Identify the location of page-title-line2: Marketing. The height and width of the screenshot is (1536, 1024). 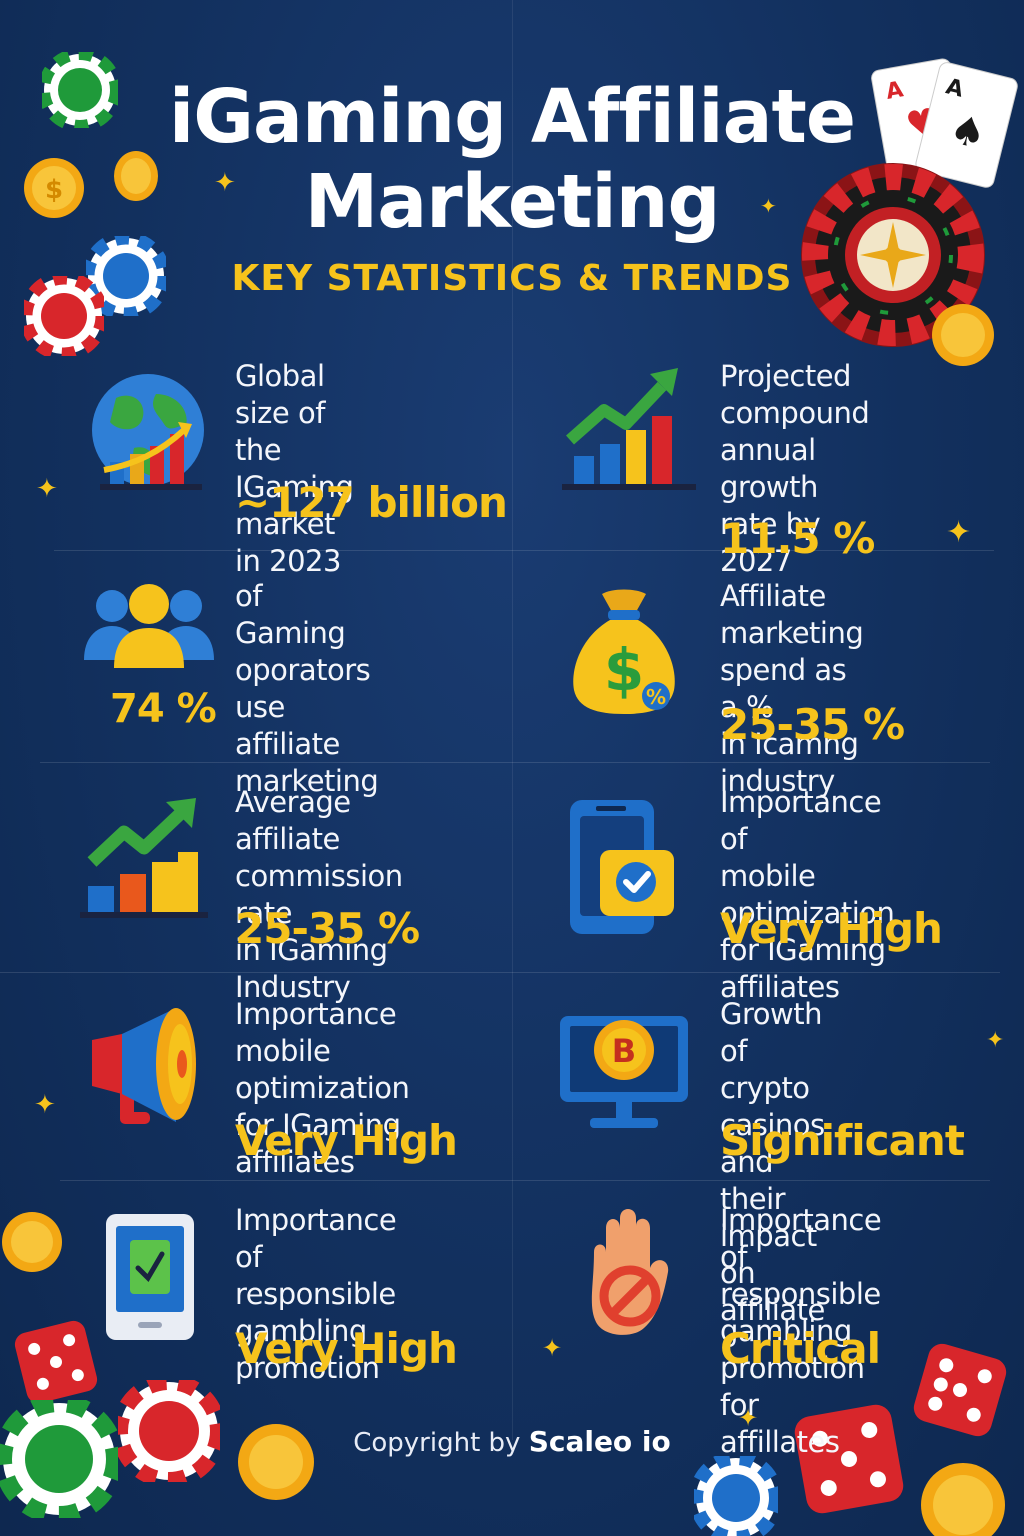
(512, 202).